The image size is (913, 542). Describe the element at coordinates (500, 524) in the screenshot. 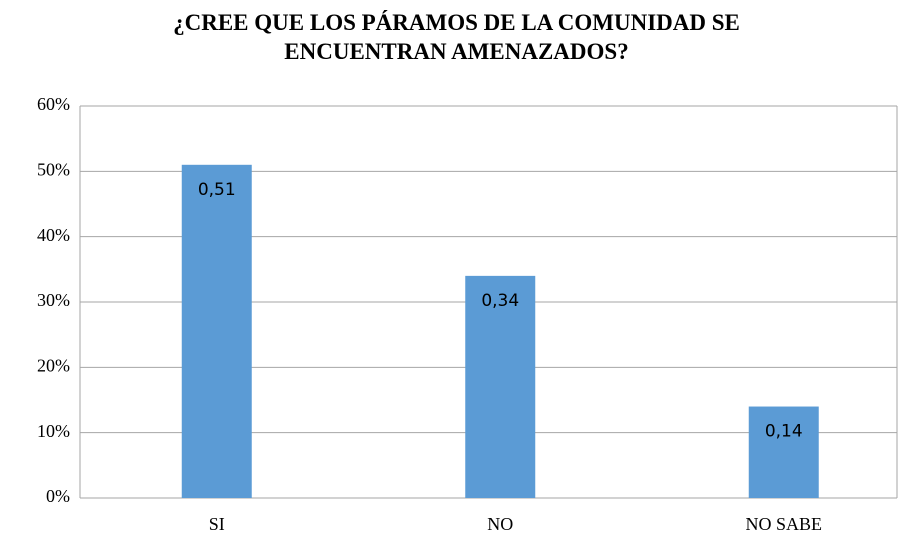

I see `x-tick-label: NO` at that location.